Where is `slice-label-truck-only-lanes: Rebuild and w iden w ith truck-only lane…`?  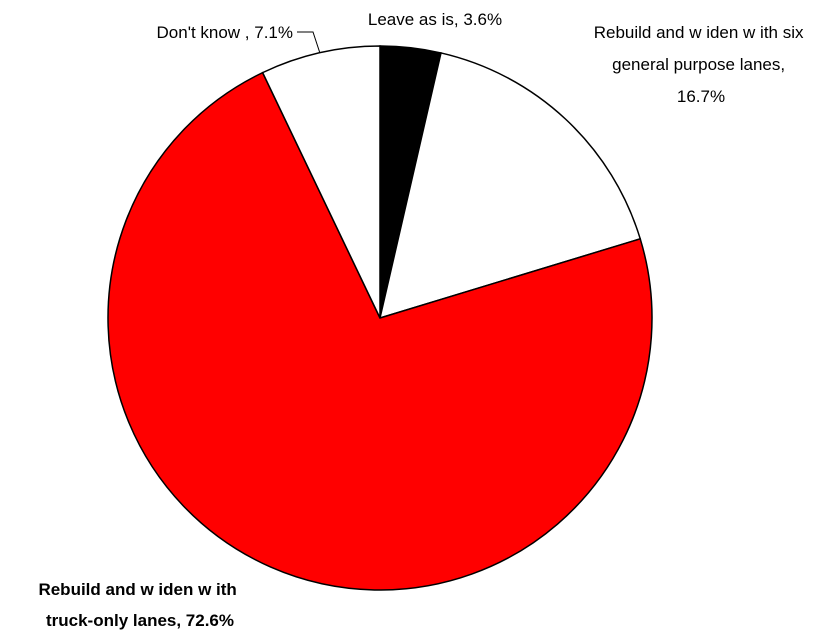 slice-label-truck-only-lanes: Rebuild and w iden w ith truck-only lane… is located at coordinates (139, 605).